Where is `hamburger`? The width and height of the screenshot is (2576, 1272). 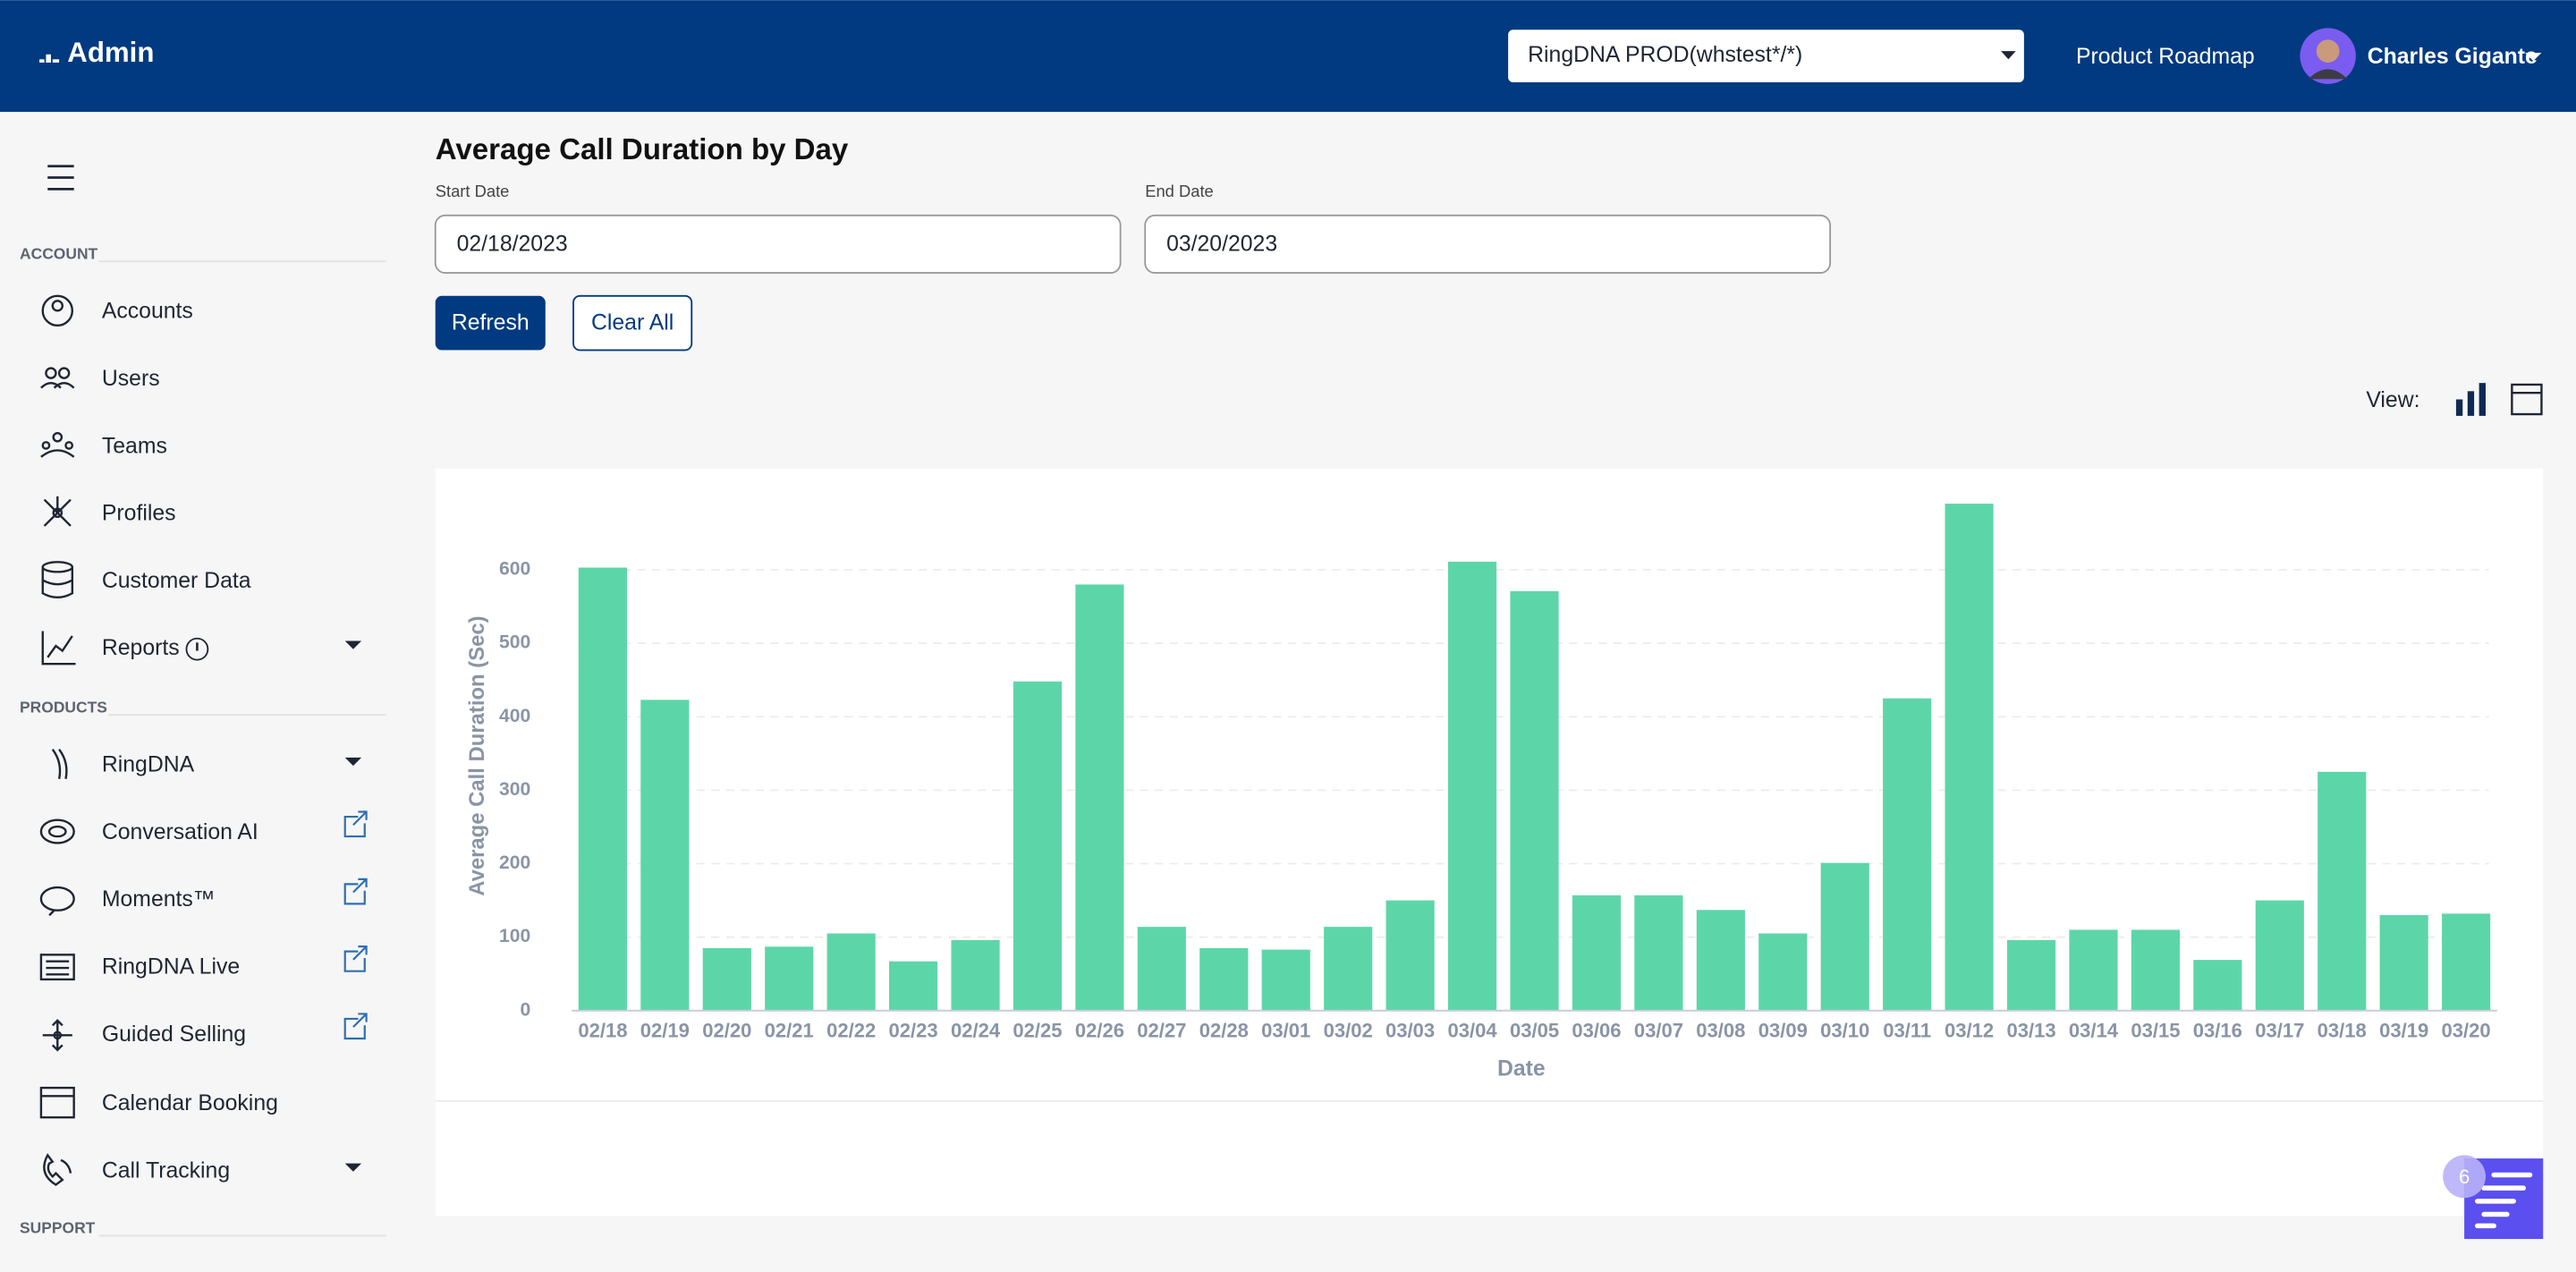 hamburger is located at coordinates (60, 178).